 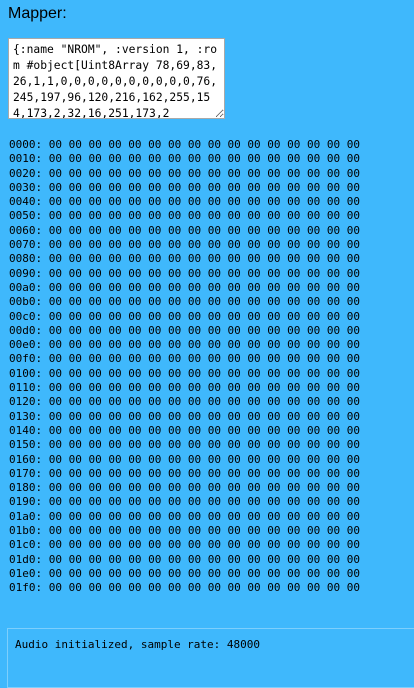 I want to click on mapper-label: Mapper:, so click(x=37, y=13).